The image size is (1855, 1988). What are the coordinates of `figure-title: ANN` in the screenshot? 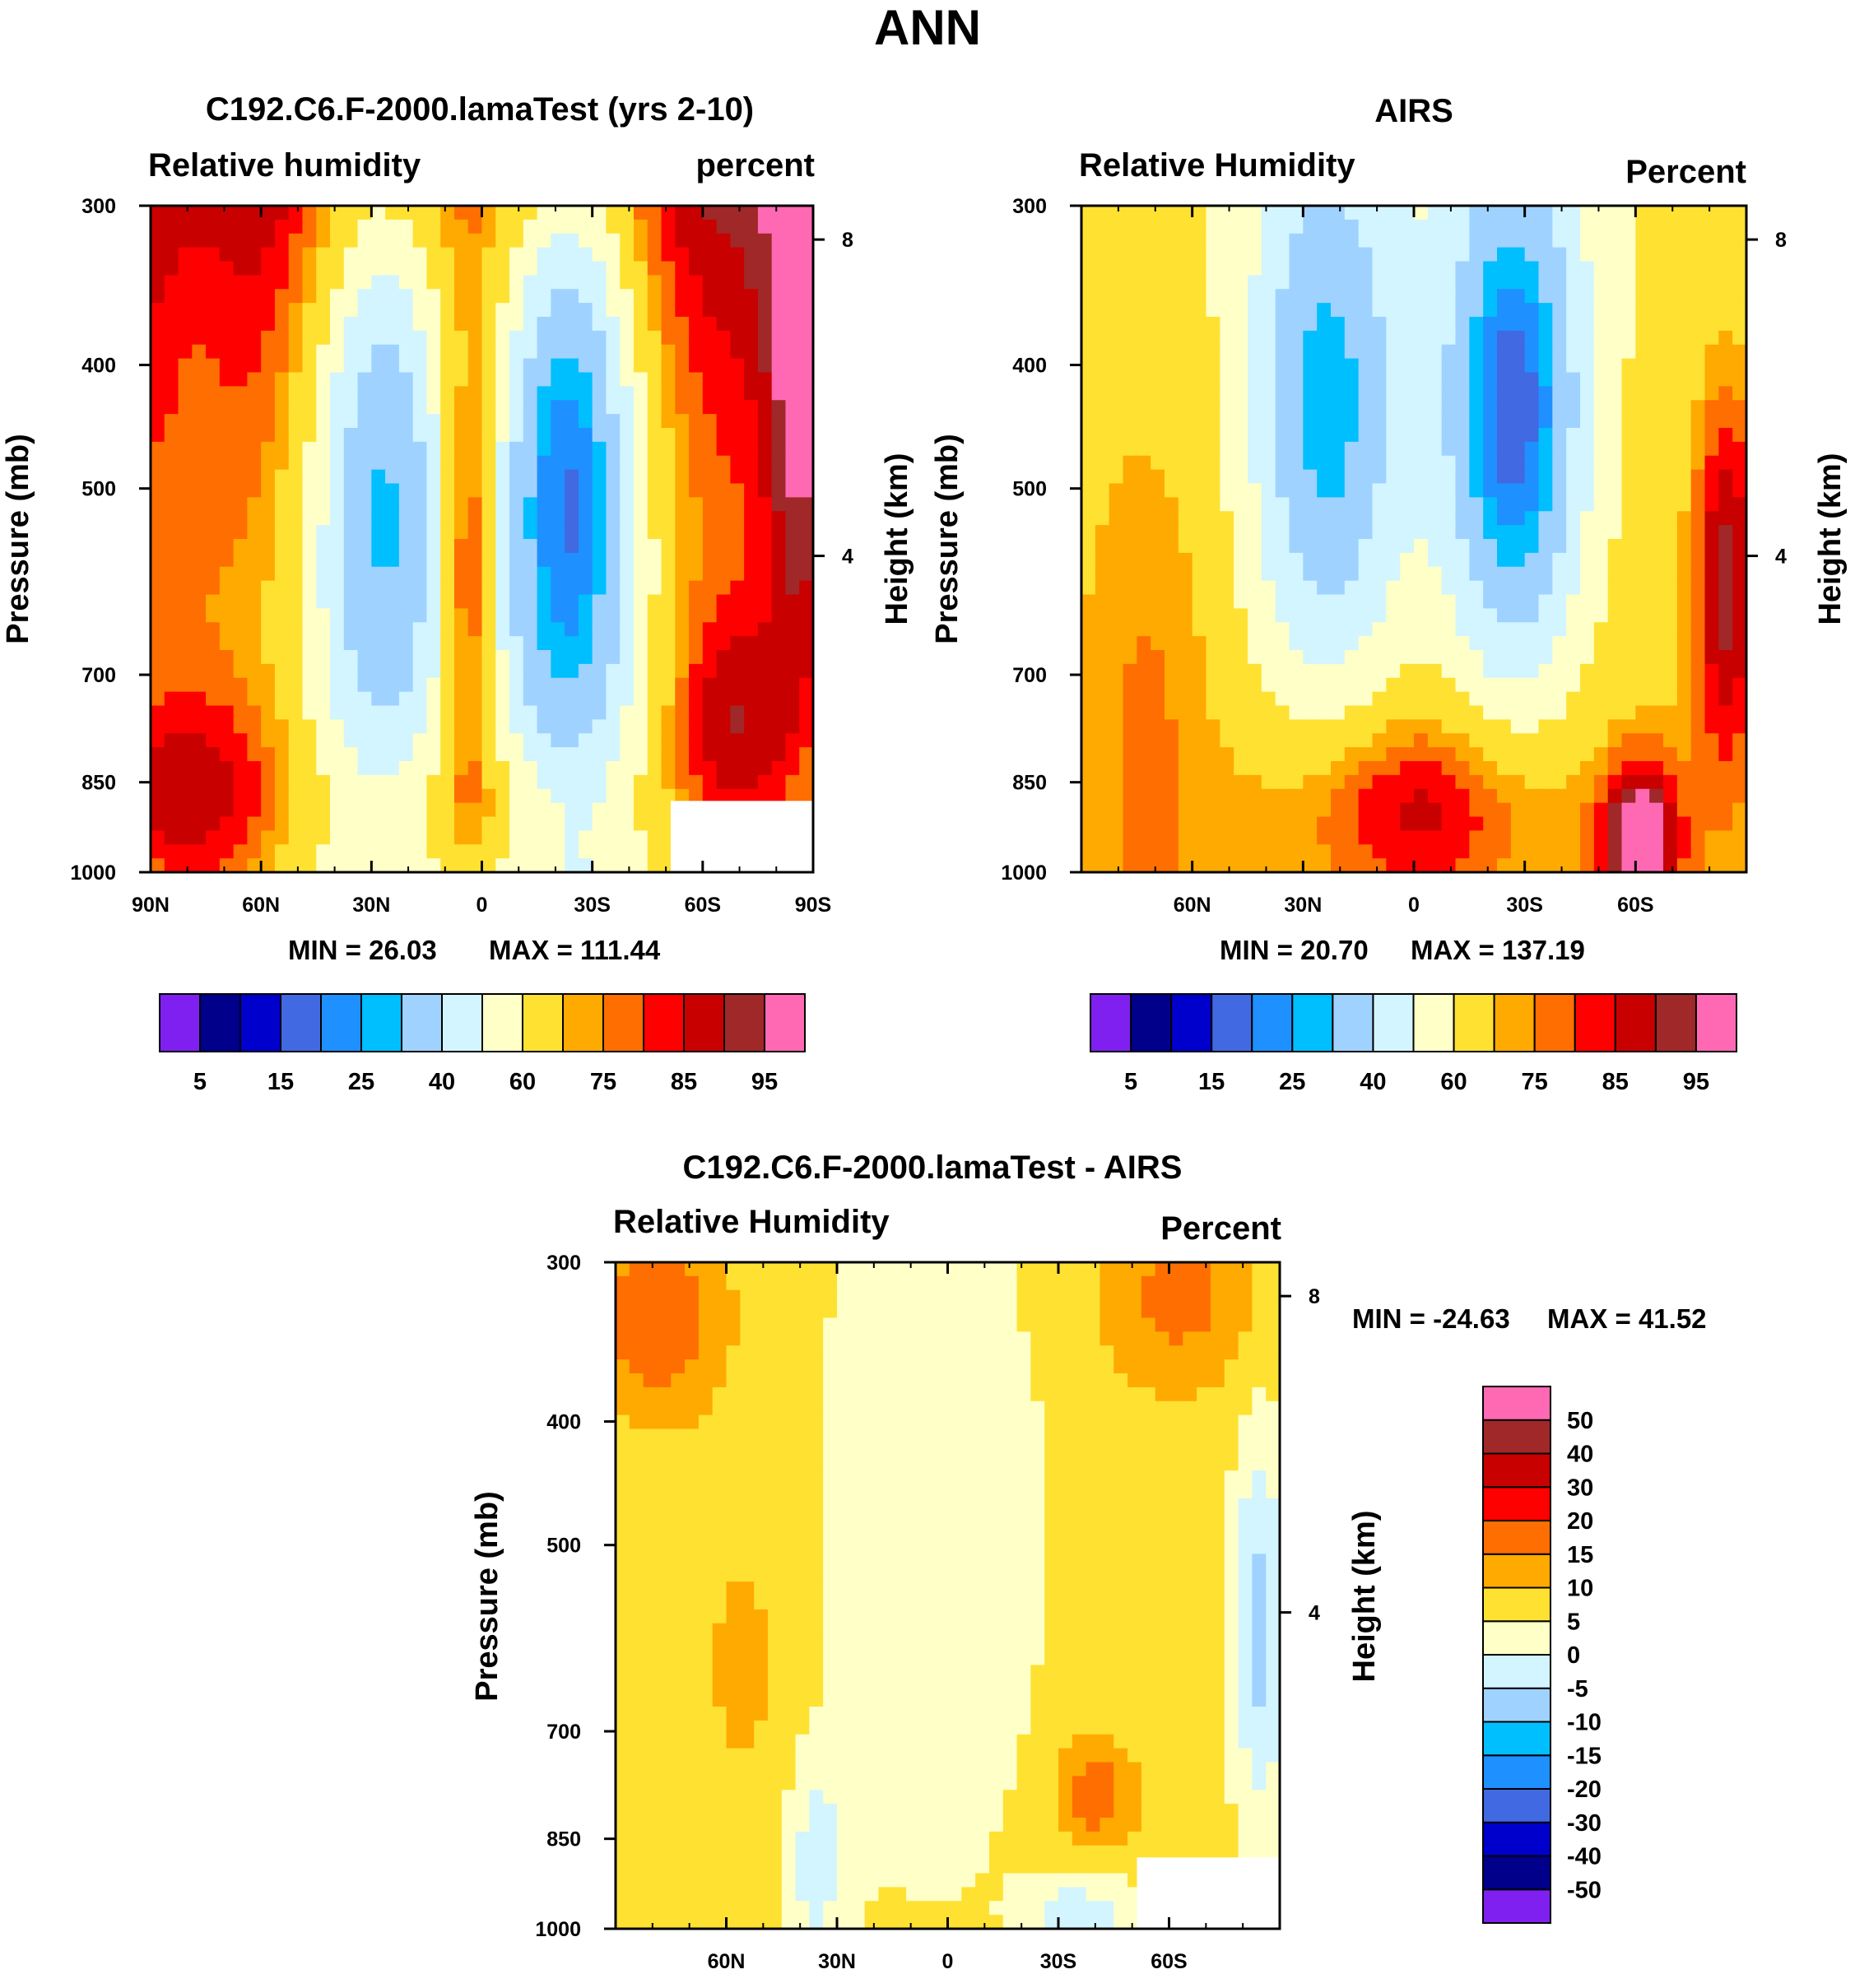 It's located at (928, 27).